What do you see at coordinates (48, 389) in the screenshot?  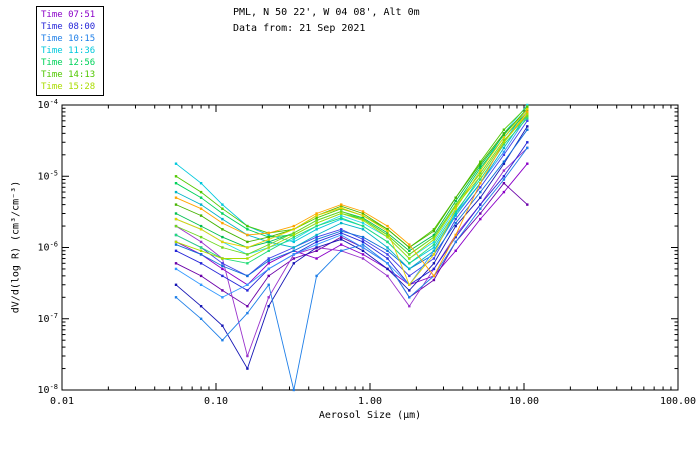 I see `y-tick-label: 10⁻⁸` at bounding box center [48, 389].